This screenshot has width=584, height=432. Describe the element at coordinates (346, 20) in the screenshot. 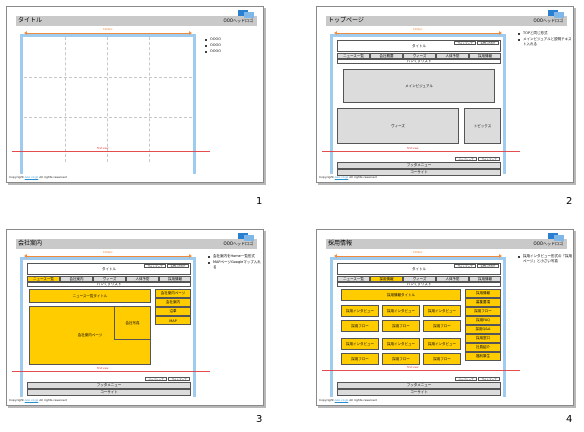

I see `slide-title: トップページ` at that location.